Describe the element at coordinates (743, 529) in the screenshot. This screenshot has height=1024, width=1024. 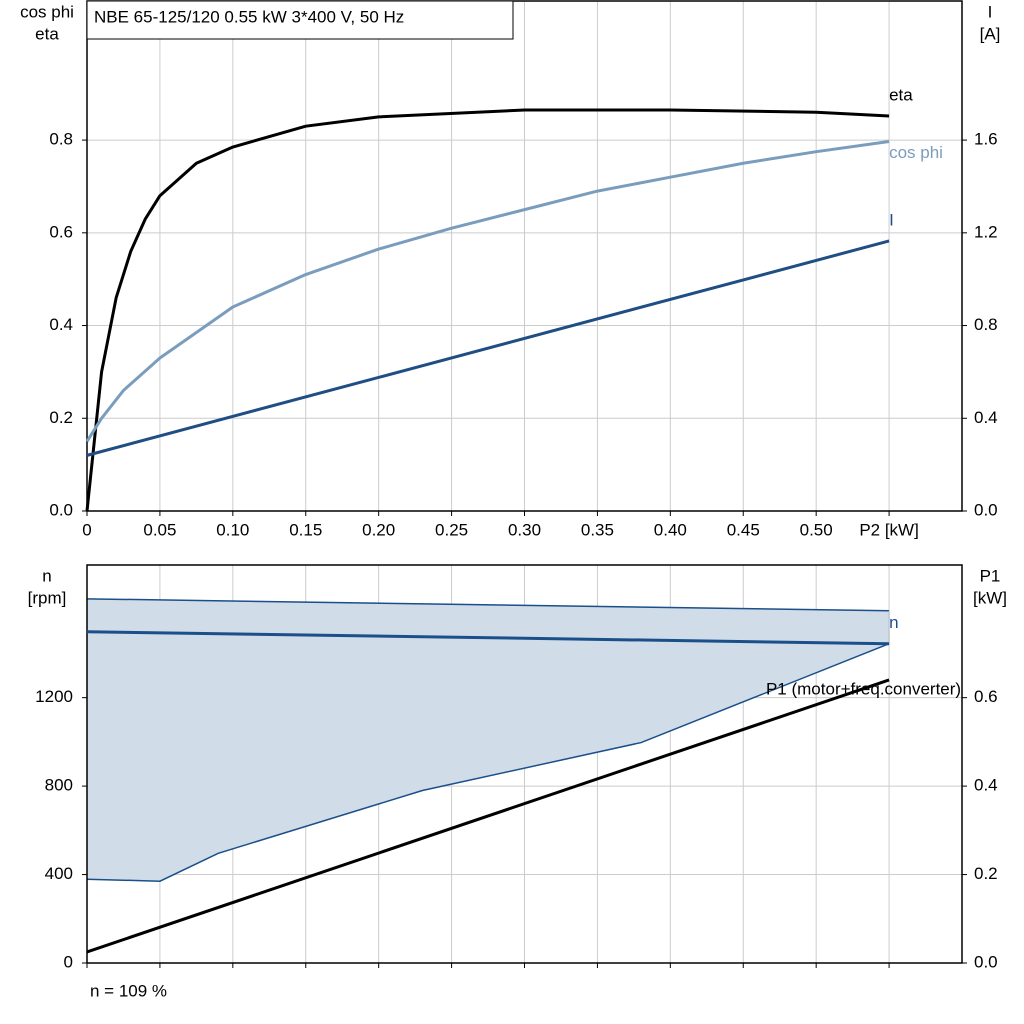
I see `x-tick-label: 0.45` at that location.